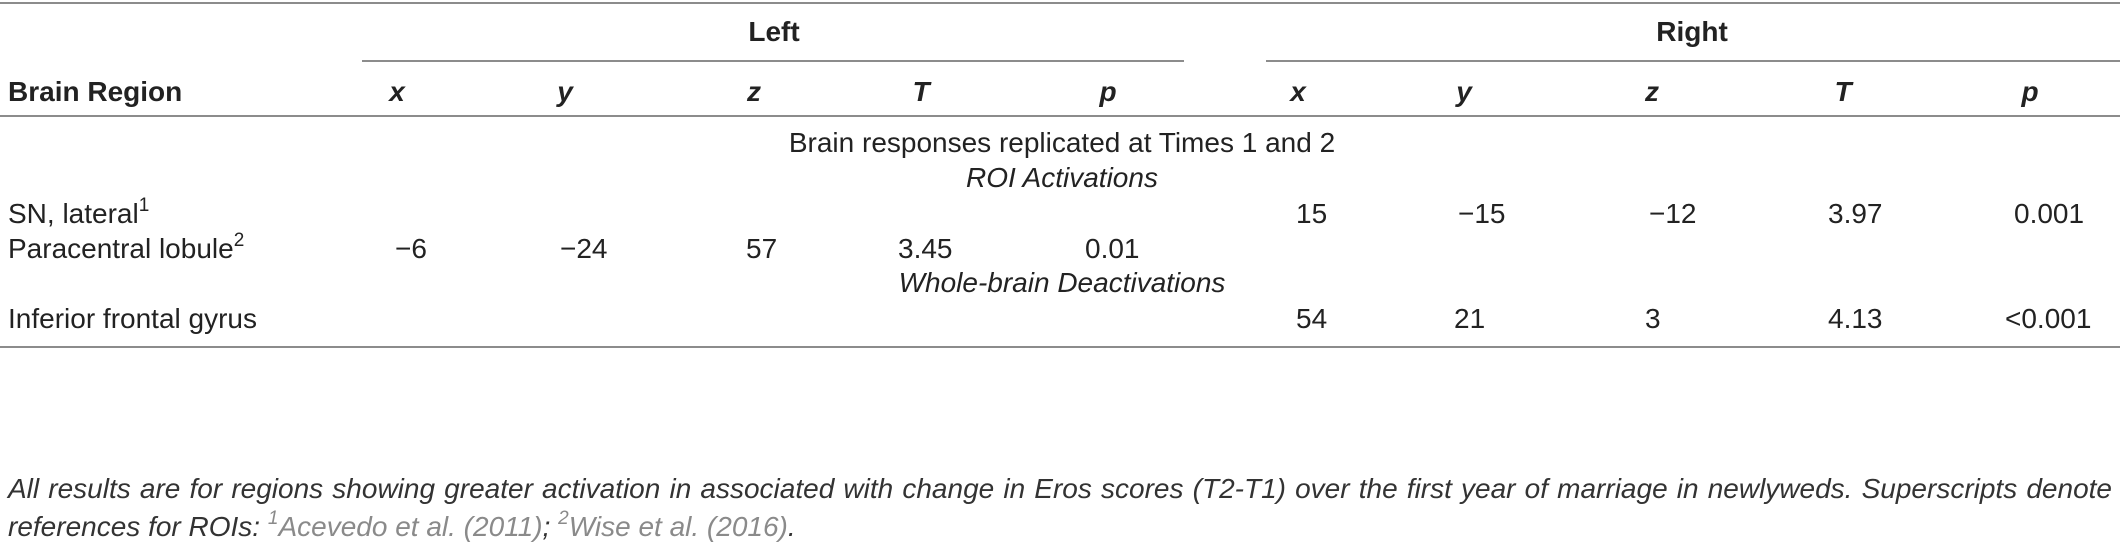 Image resolution: width=2120 pixels, height=552 pixels. Describe the element at coordinates (1060, 347) in the screenshot. I see `table-bottom-rule` at that location.